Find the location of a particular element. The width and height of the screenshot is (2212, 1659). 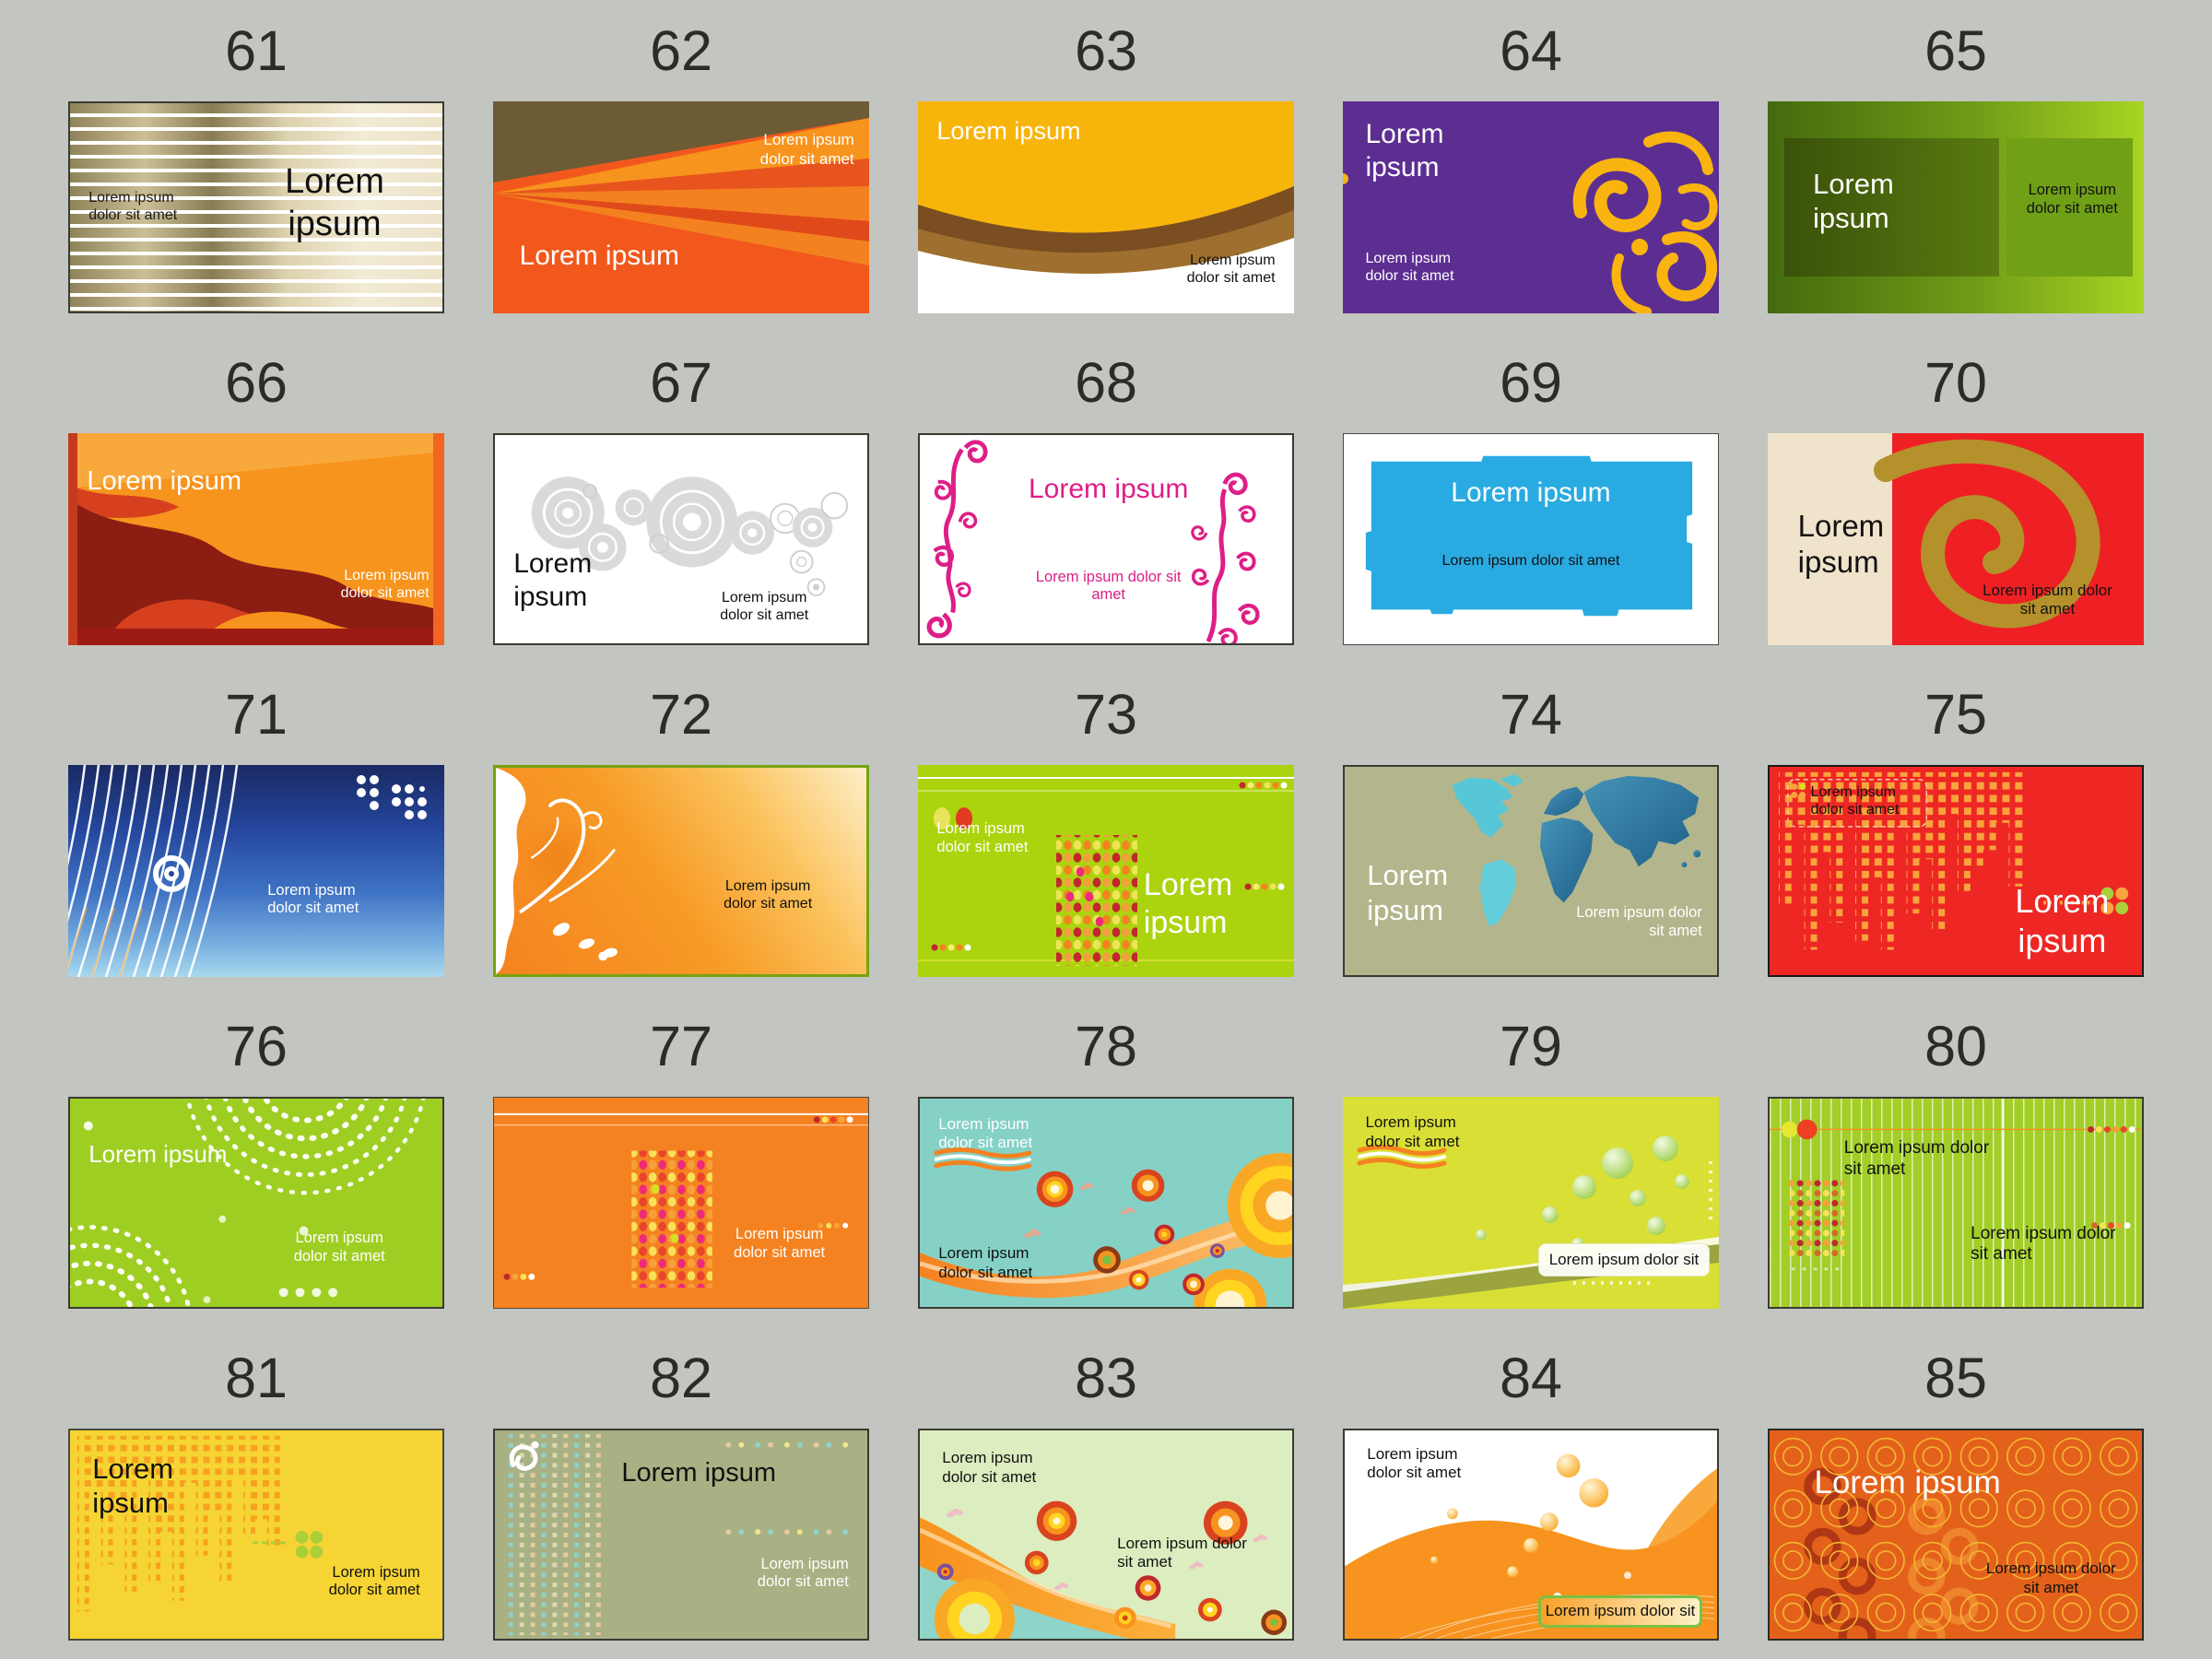

template-number: 74 is located at coordinates (1531, 714).